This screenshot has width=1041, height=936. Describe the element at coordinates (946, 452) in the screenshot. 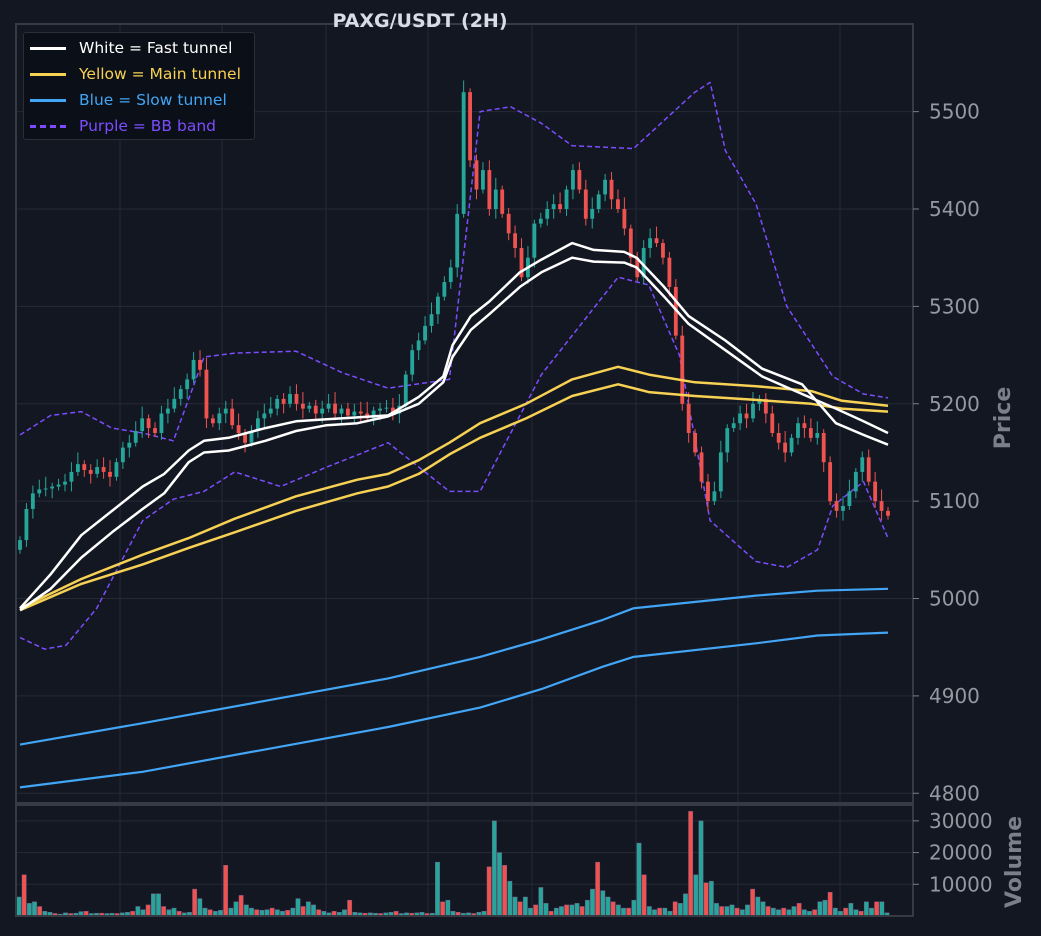

I see `price-axis-ticks: 4800 4900 5000 5100 5200 5300 5400 5500` at that location.